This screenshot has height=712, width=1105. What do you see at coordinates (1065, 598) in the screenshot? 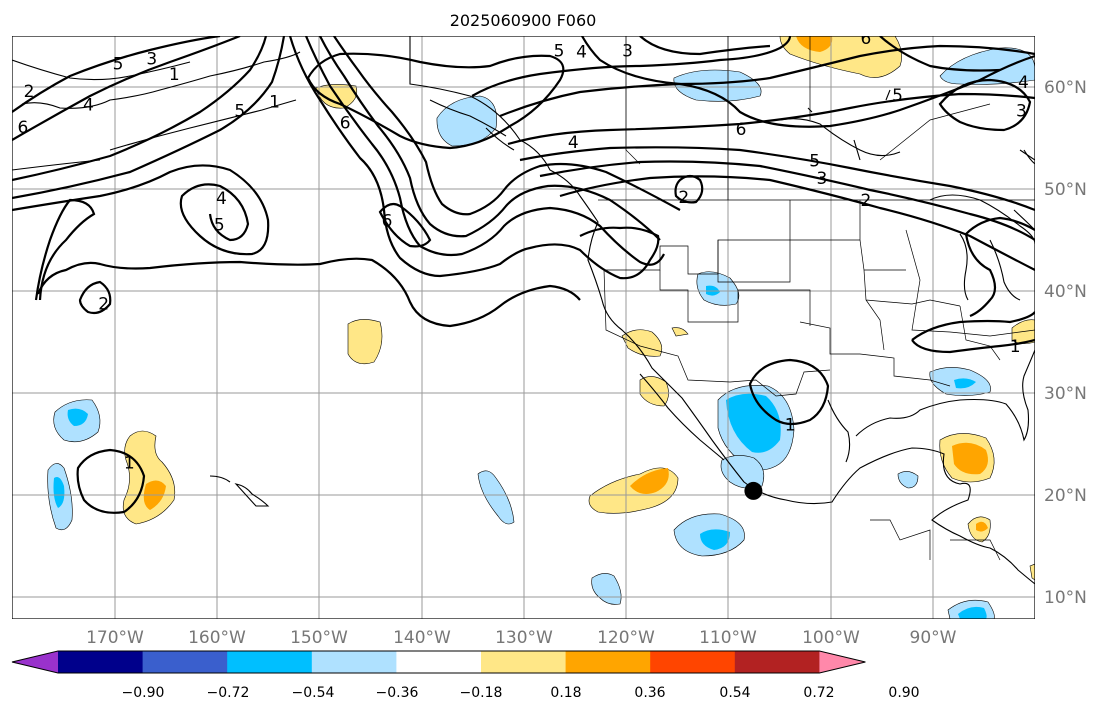
I see `lat-label: 10°N` at bounding box center [1065, 598].